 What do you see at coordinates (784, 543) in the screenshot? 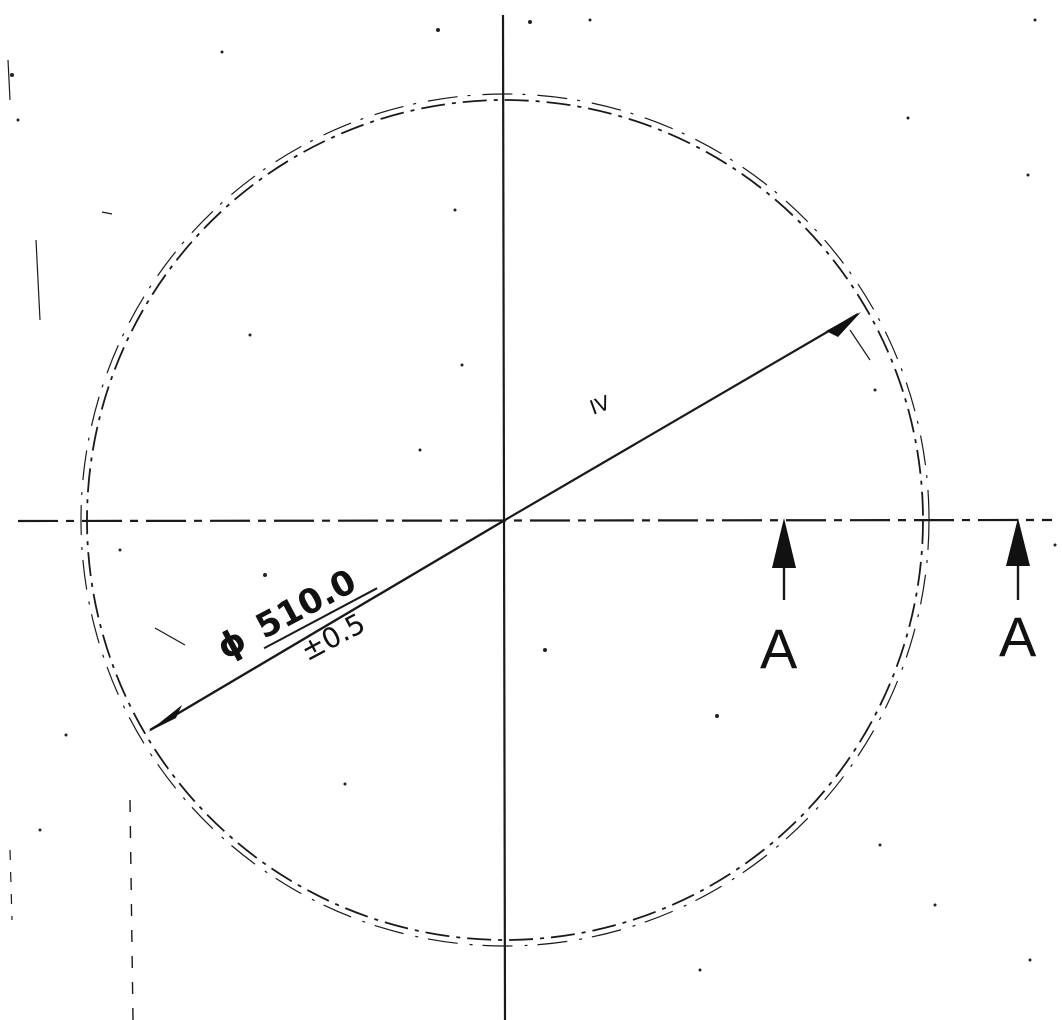
I see `section-arrow-left` at bounding box center [784, 543].